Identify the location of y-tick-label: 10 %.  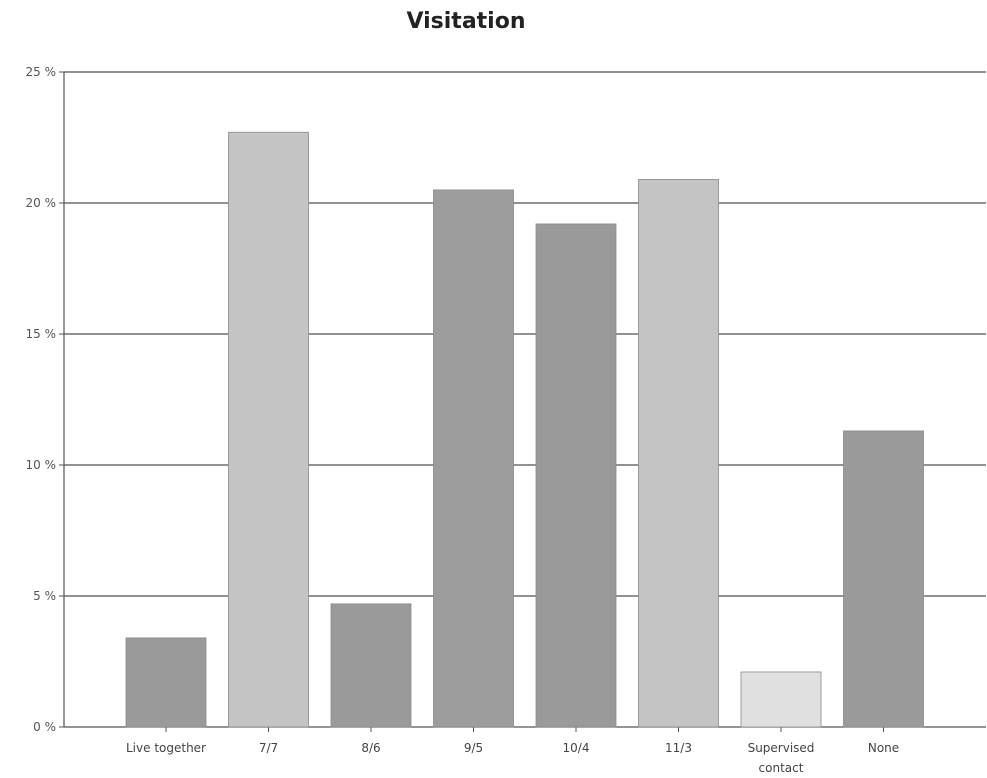
(41, 465).